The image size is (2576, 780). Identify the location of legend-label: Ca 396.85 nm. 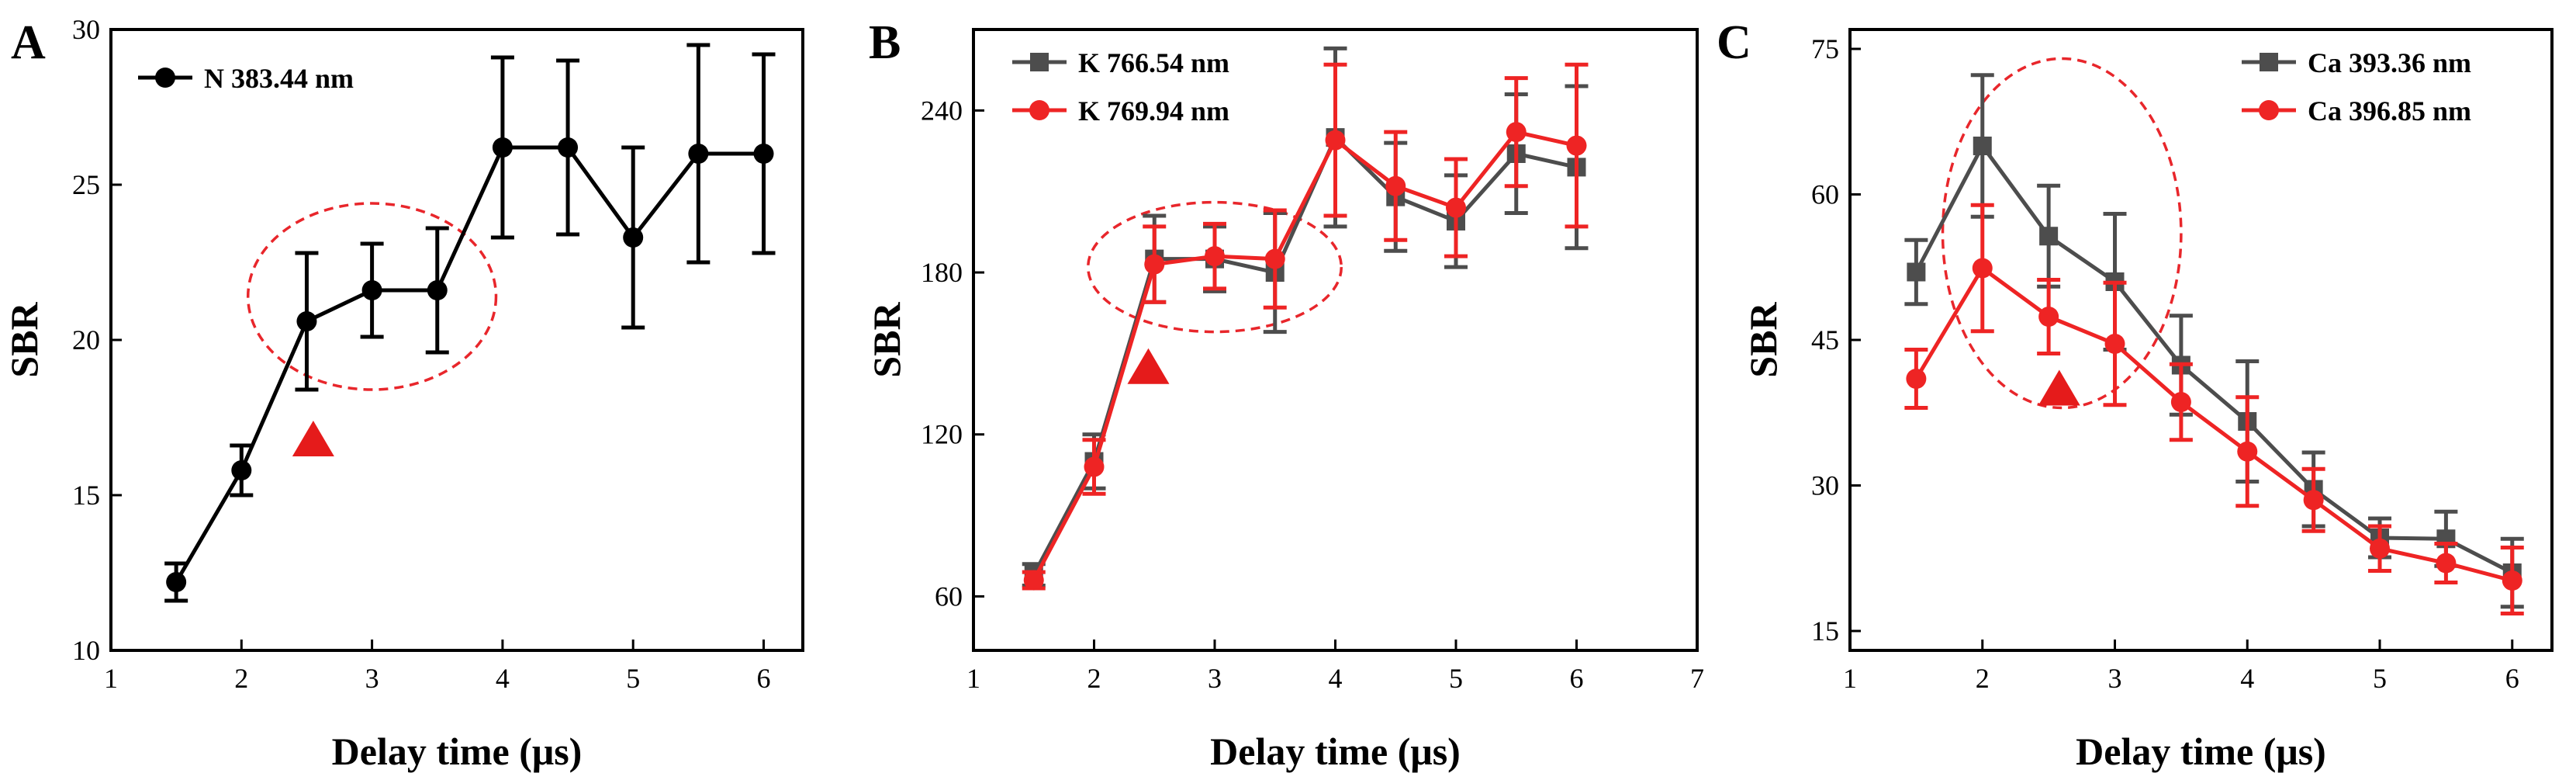
(2389, 111).